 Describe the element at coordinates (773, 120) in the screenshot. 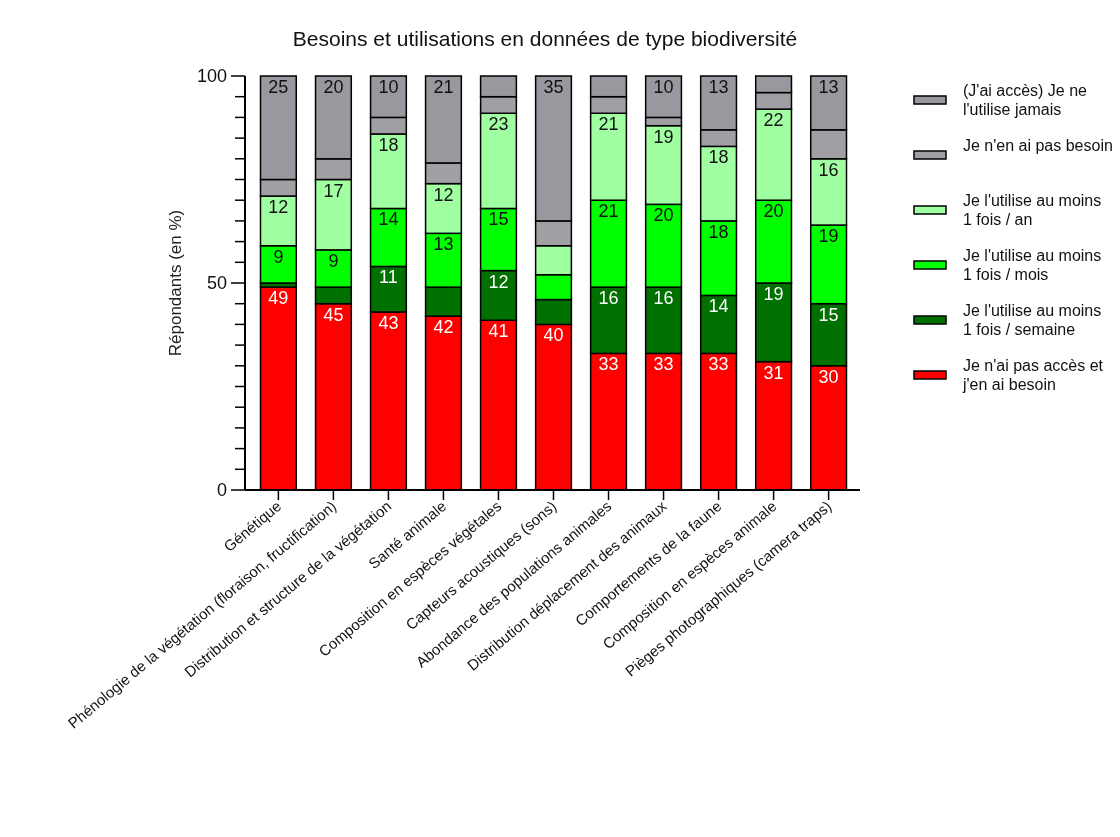

I see `data-label: 22` at that location.